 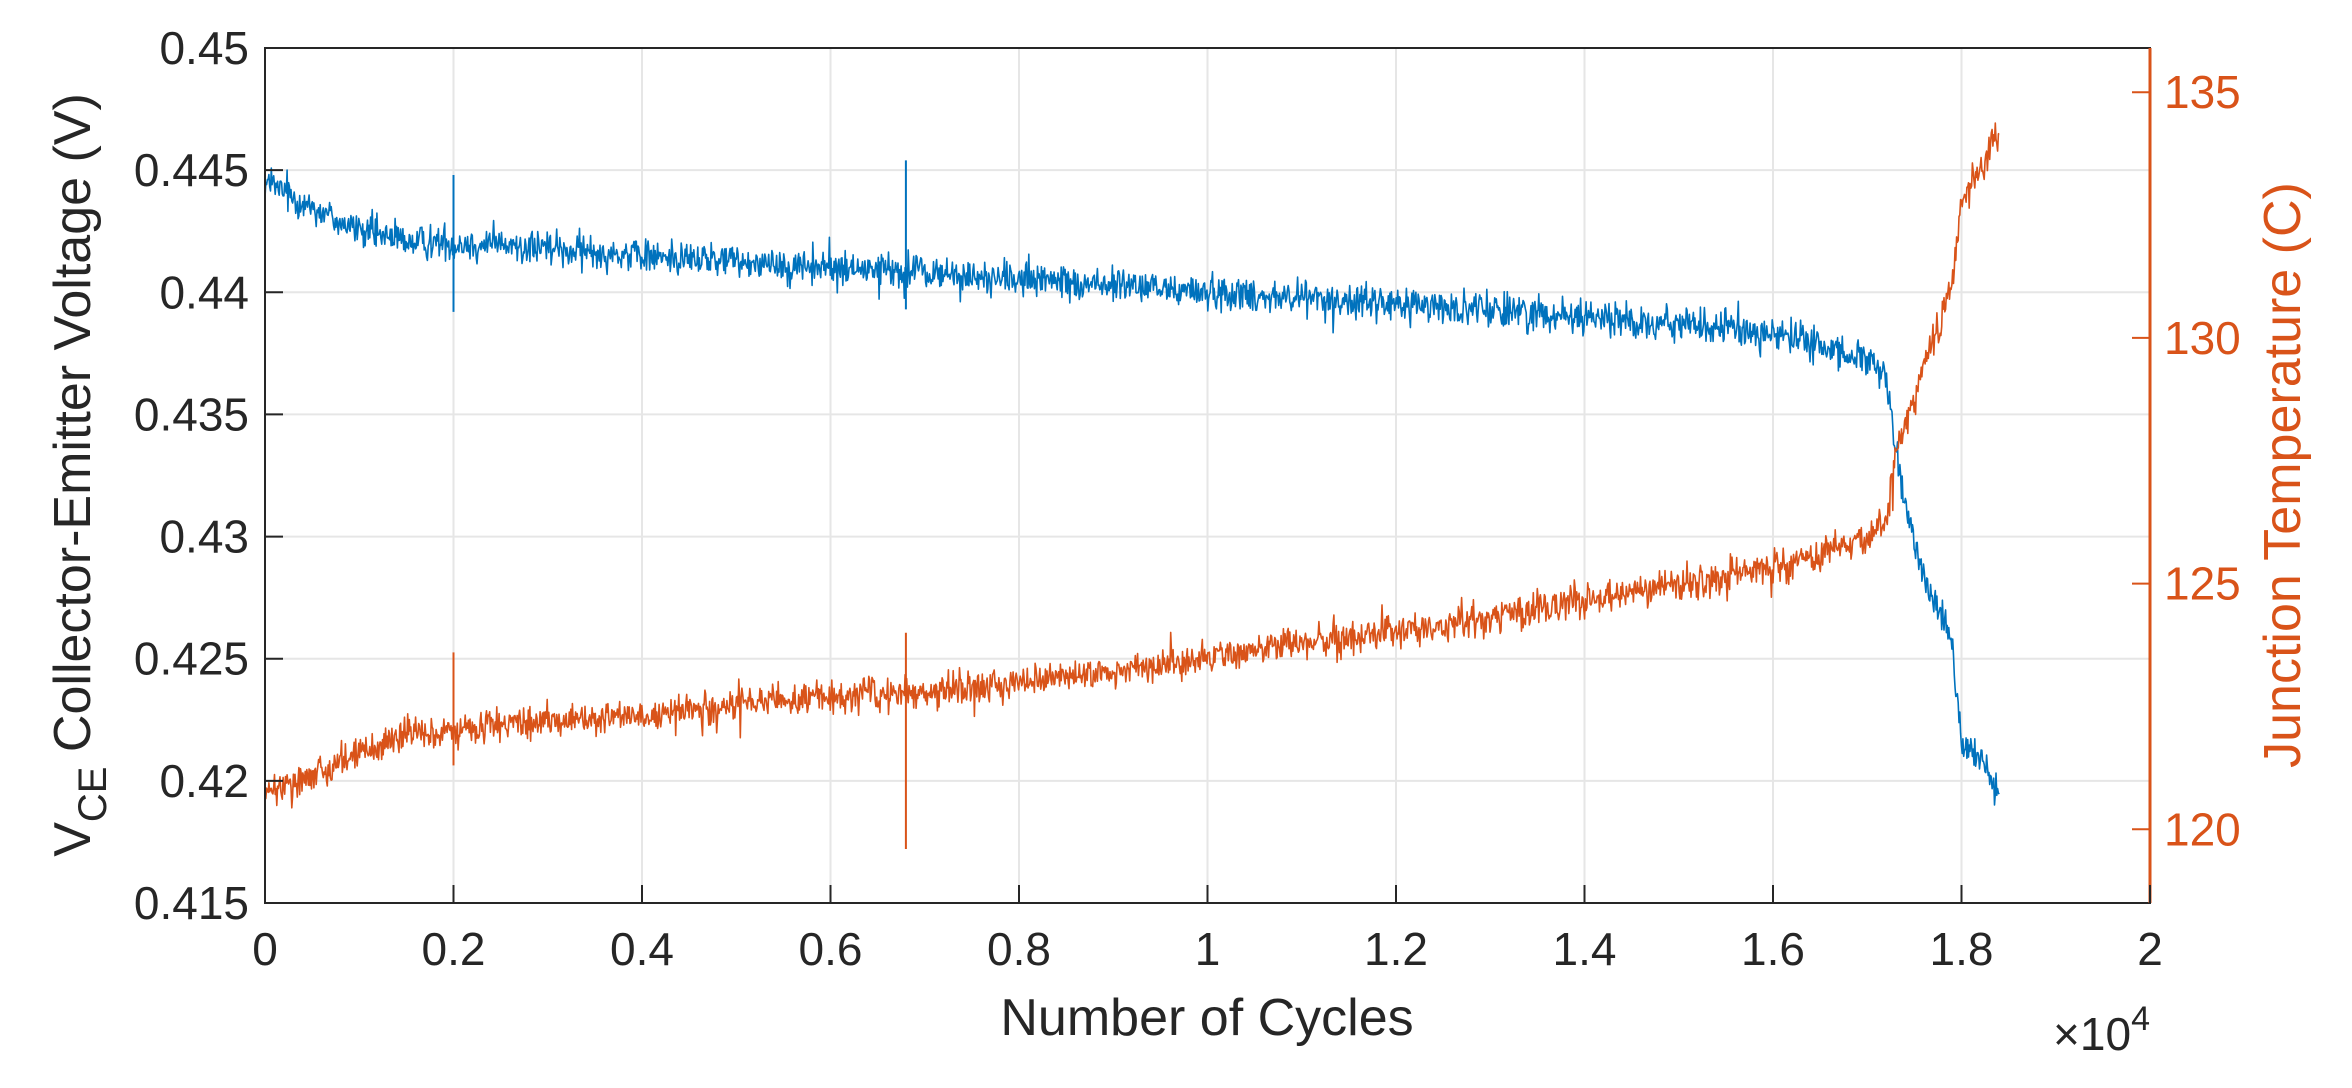 I want to click on x-exponent-power: 4, so click(x=2140, y=1019).